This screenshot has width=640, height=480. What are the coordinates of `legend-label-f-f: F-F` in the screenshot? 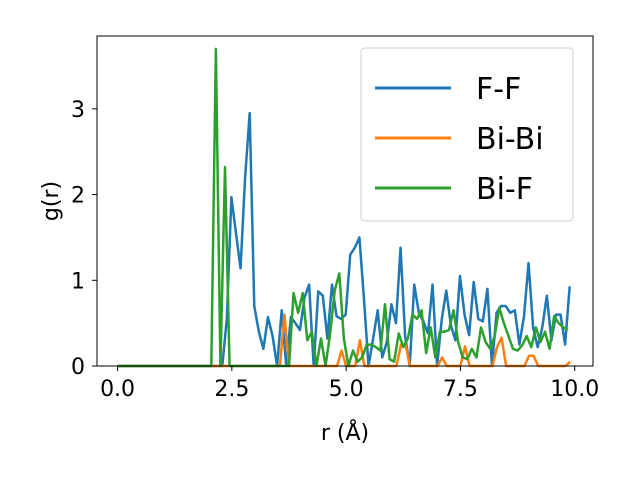 It's located at (498, 89).